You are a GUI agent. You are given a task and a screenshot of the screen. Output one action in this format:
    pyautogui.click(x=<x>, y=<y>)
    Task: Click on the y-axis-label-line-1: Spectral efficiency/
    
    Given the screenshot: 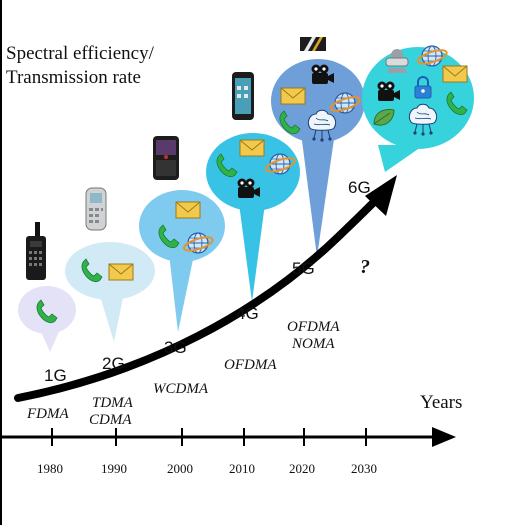 What is the action you would take?
    pyautogui.click(x=80, y=53)
    